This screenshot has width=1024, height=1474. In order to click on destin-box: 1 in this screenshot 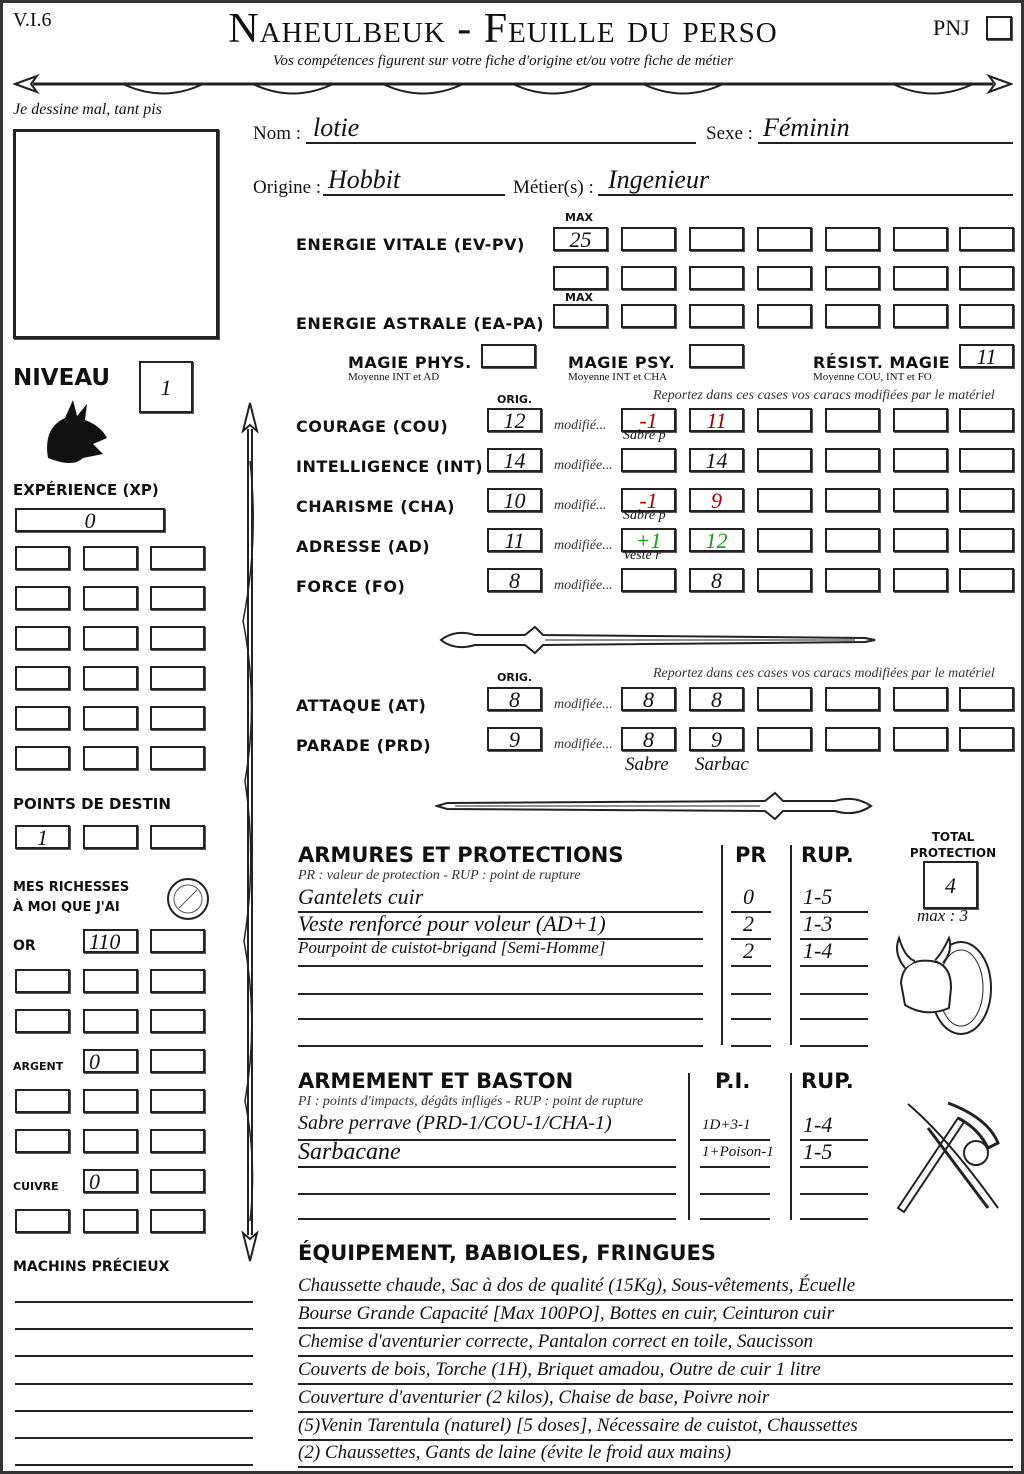, I will do `click(42, 837)`.